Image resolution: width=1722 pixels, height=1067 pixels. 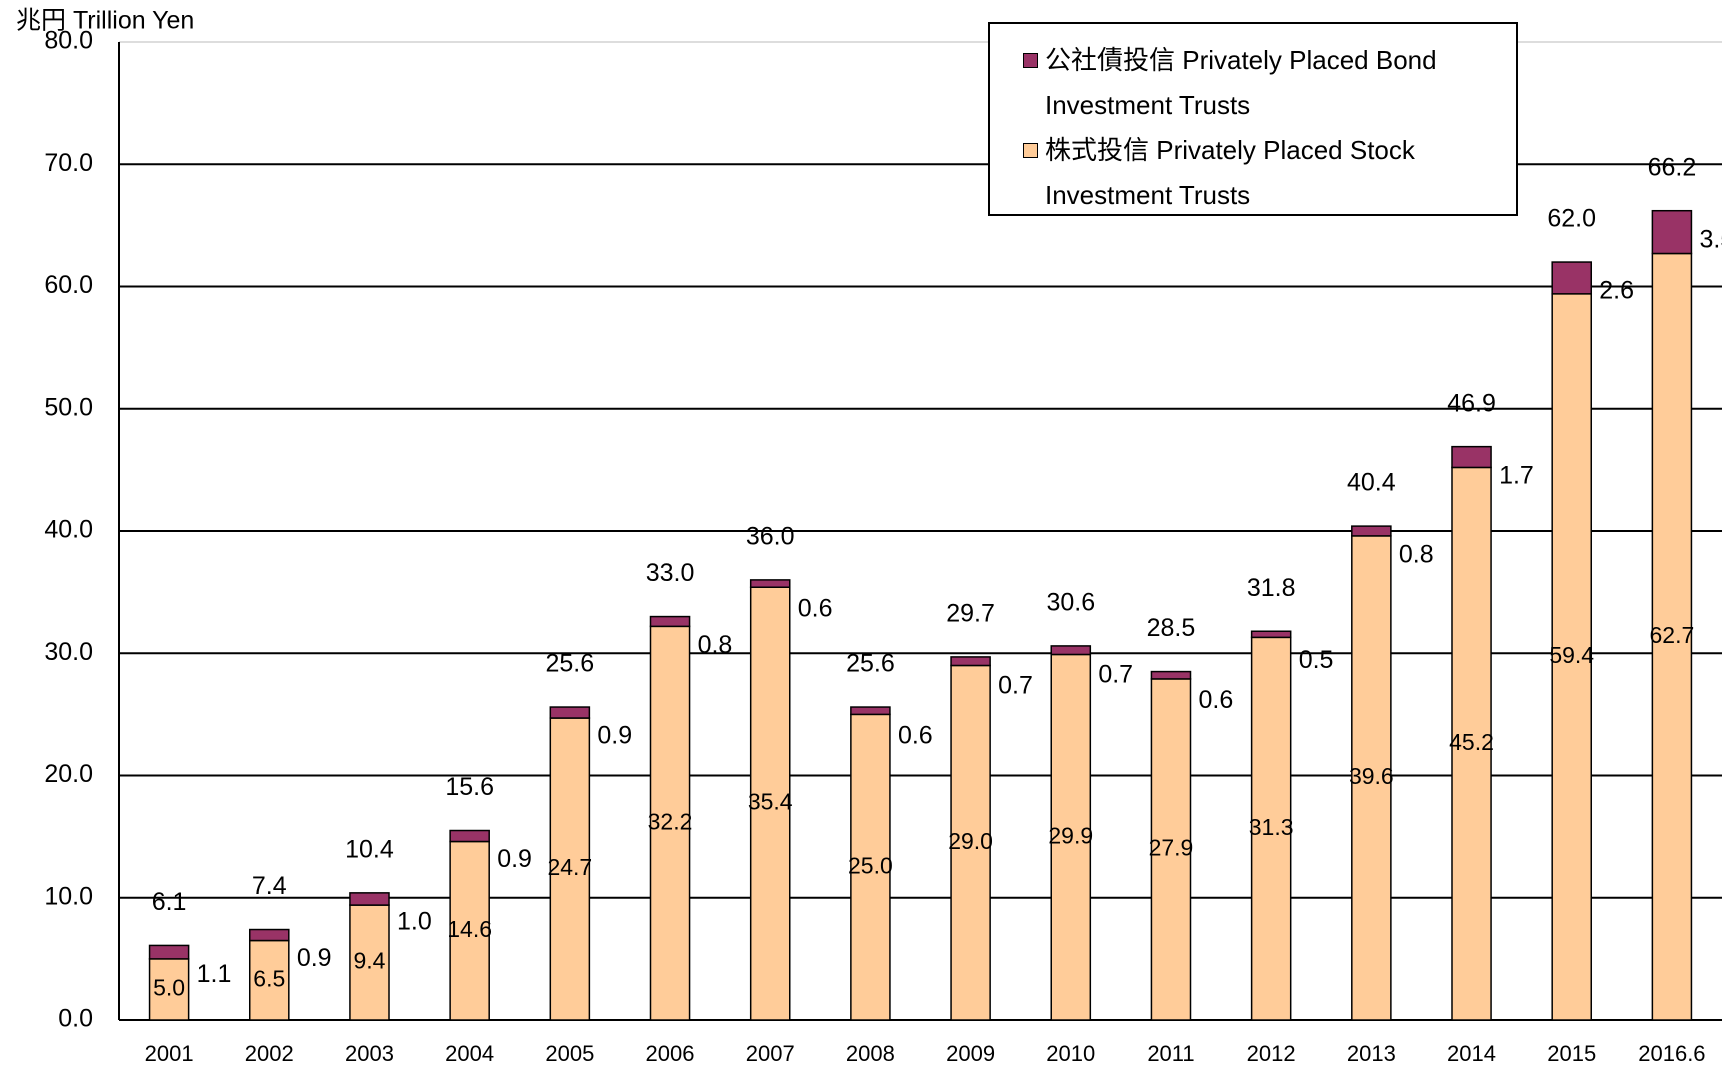 What do you see at coordinates (105, 21) in the screenshot?
I see `y-axis-label: 兆円 Trillion Yen` at bounding box center [105, 21].